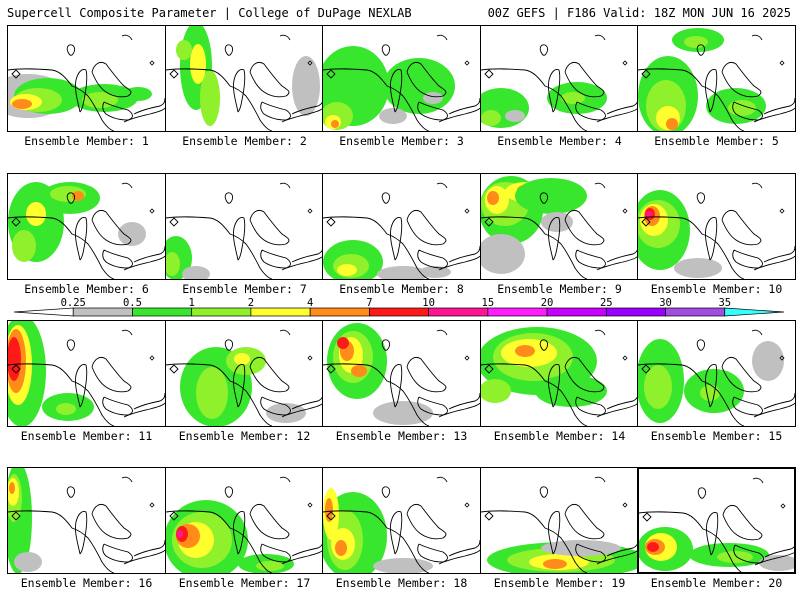 The height and width of the screenshot is (615, 800). I want to click on ensemble-member-label: Ensemble Member: 17, so click(244, 583).